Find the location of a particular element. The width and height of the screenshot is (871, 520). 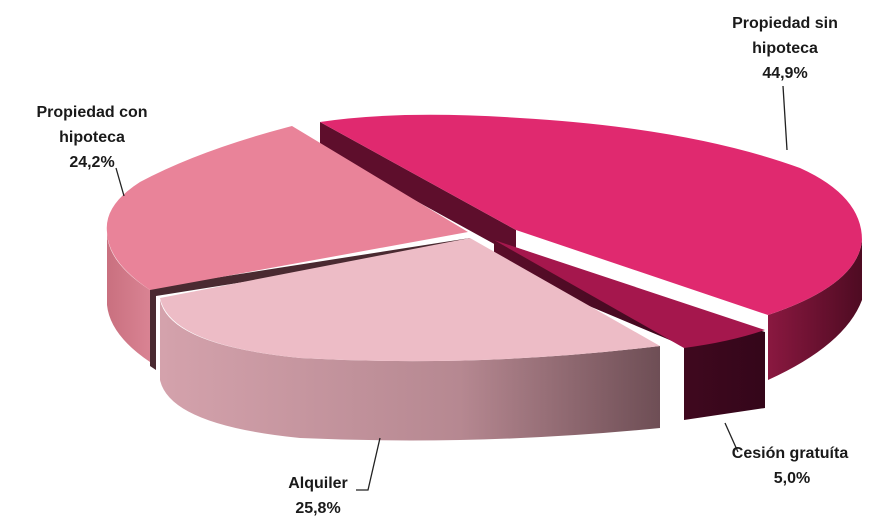

slice-ces-top is located at coordinates (629, 294).